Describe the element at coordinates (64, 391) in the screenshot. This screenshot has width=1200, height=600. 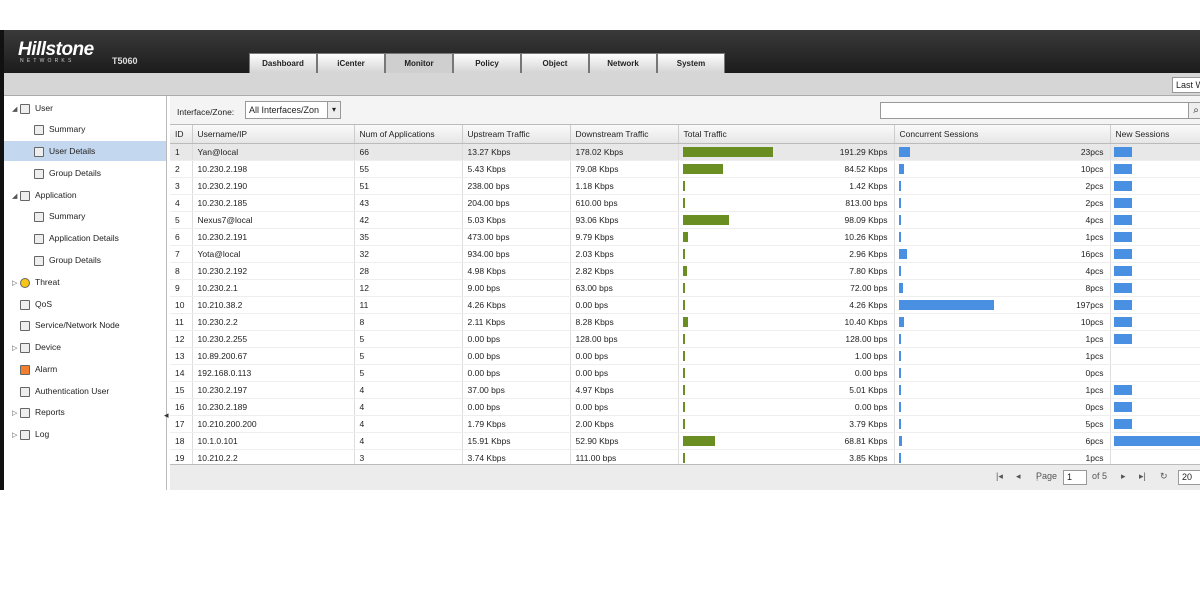
I see `sidebar-item-auth-user: Authentication User` at that location.